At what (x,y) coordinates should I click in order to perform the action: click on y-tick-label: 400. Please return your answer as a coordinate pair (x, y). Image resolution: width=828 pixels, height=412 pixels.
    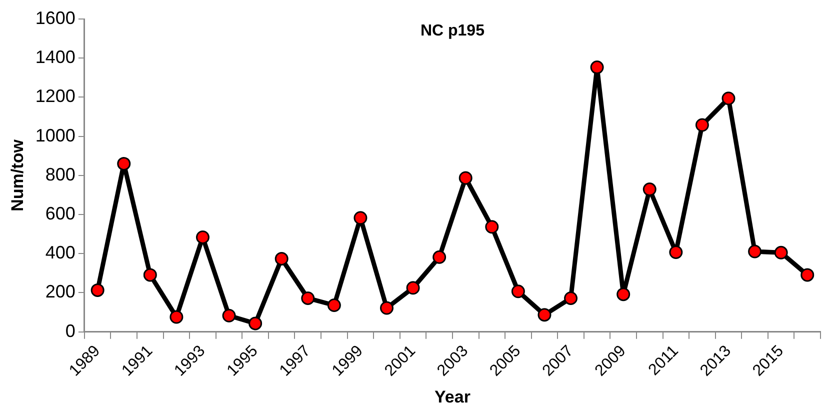
    Looking at the image, I should click on (60, 252).